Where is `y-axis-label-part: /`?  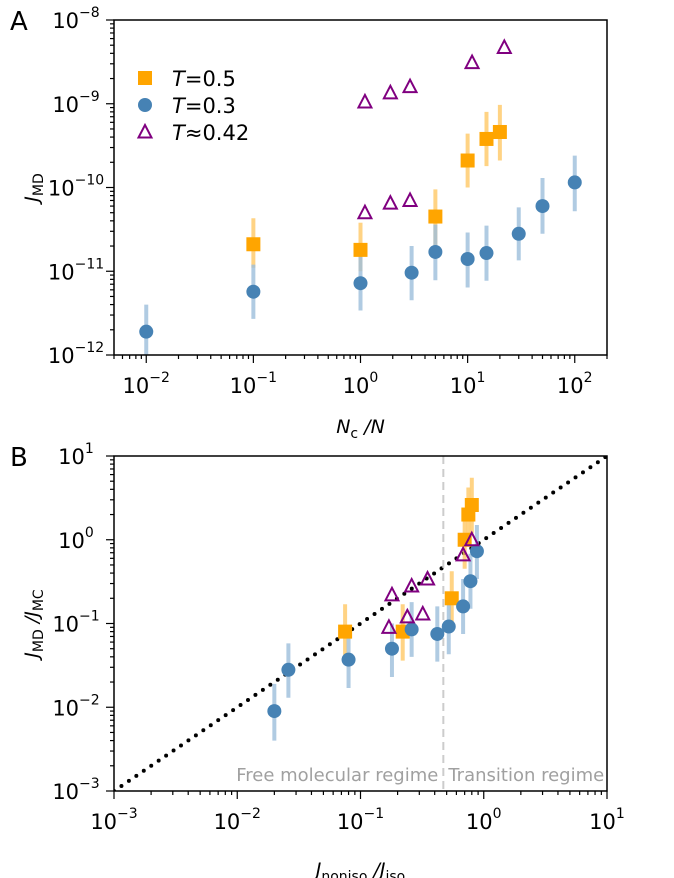
y-axis-label-part: / is located at coordinates (32, 621).